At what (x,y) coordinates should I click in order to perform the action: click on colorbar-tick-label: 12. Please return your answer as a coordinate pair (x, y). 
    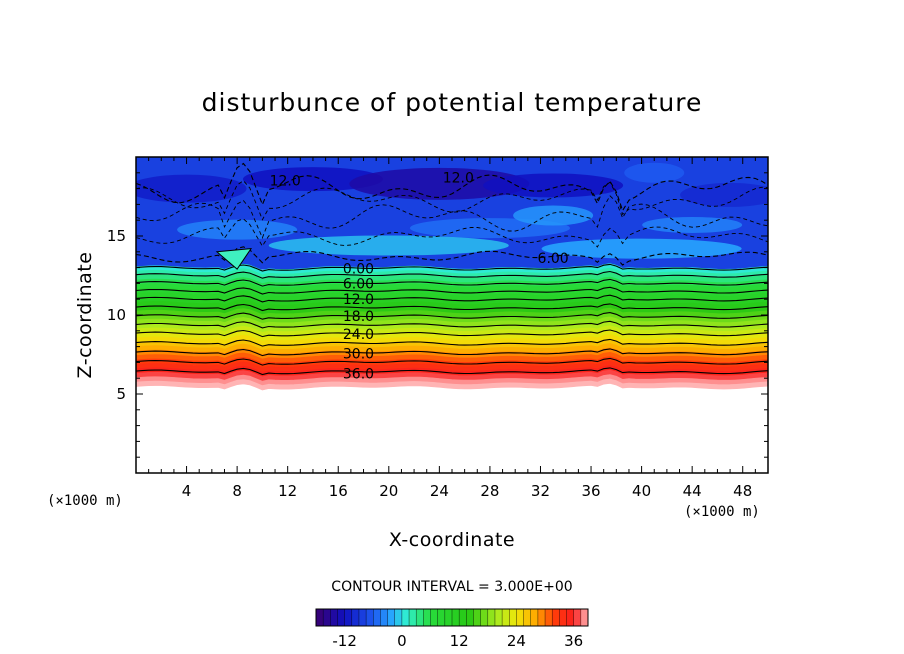
    Looking at the image, I should click on (459, 641).